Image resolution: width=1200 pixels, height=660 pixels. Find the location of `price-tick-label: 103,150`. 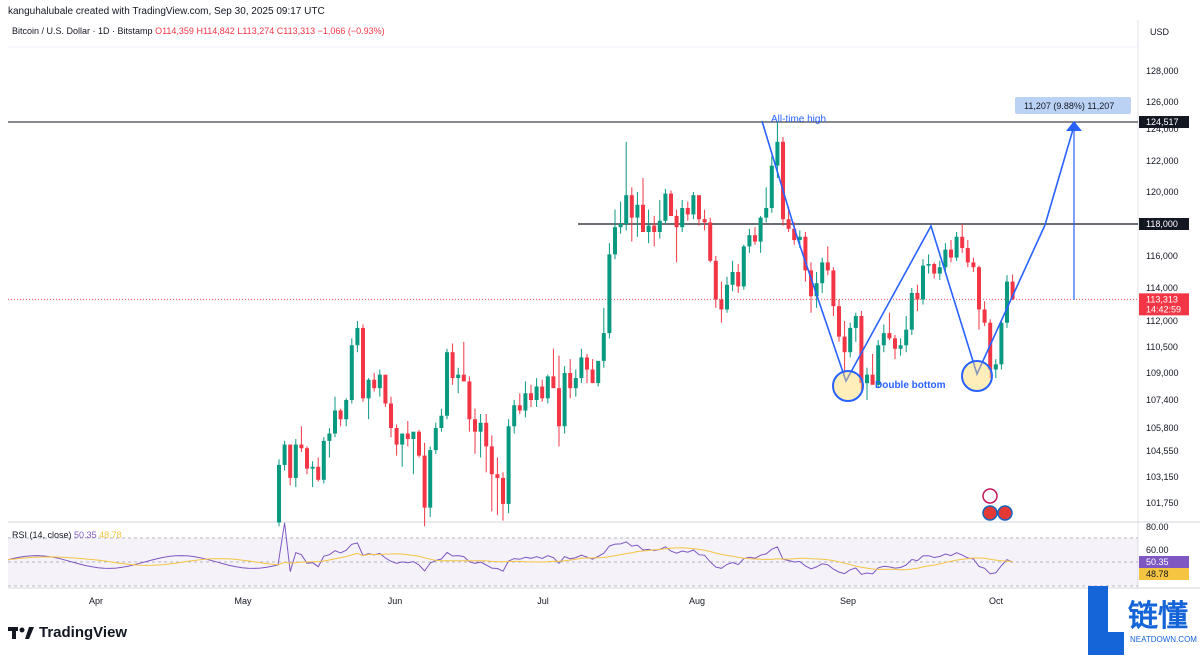

price-tick-label: 103,150 is located at coordinates (1162, 477).